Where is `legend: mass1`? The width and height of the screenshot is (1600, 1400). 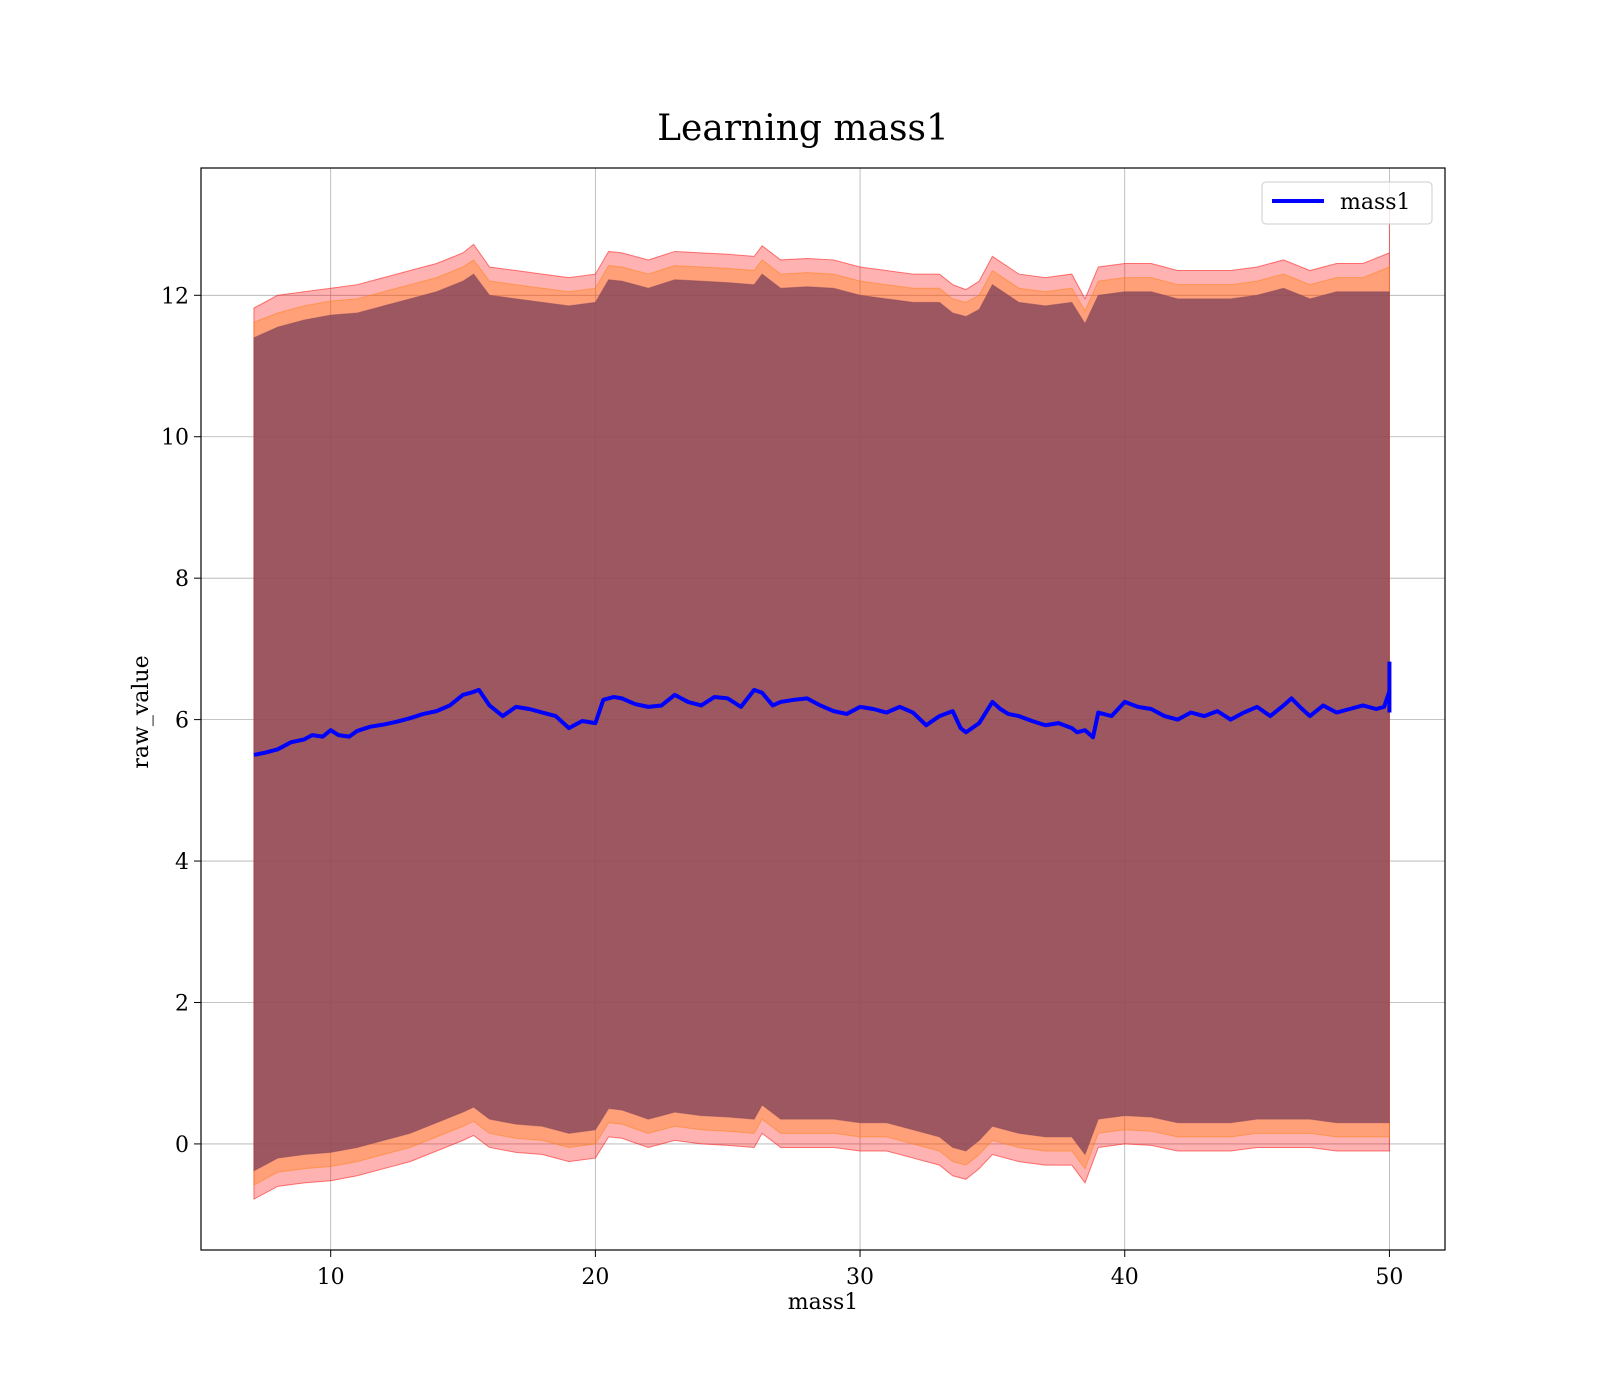
legend: mass1 is located at coordinates (1347, 203).